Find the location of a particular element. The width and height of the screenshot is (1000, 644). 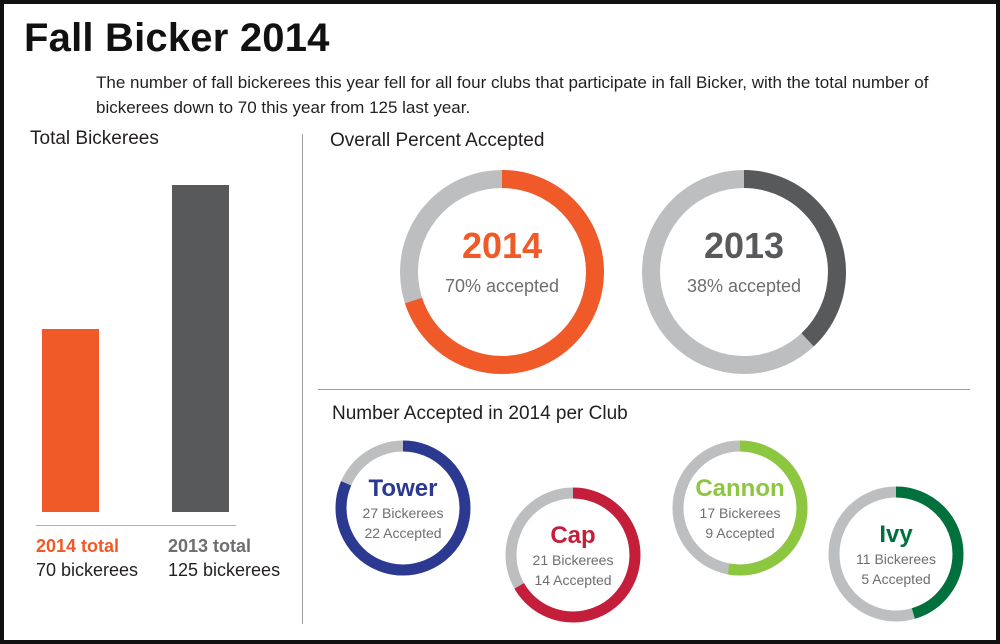

club-ivy-donut-arc is located at coordinates (896, 554).